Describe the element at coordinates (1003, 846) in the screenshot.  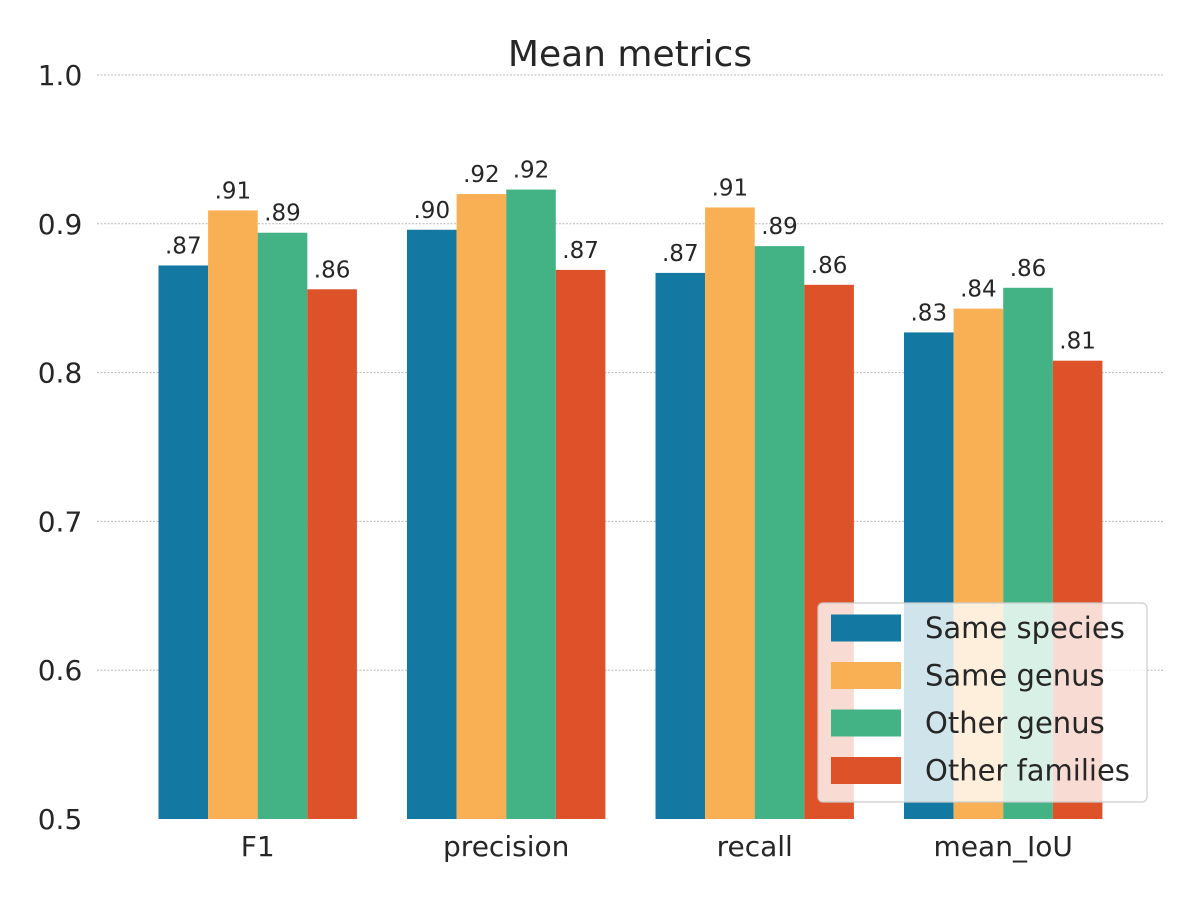
I see `x-tick-label: mean_IoU` at that location.